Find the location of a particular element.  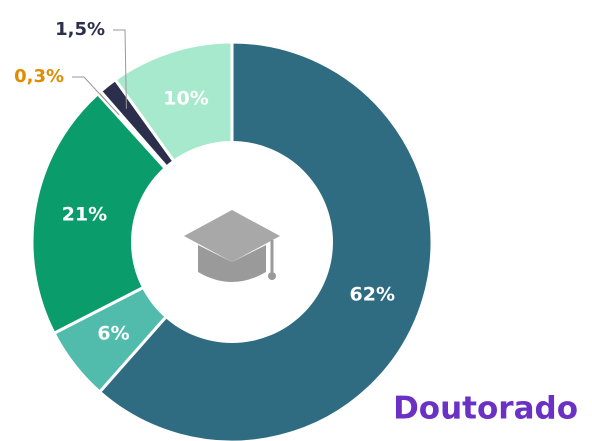

data-label: 1,5% is located at coordinates (80, 29).